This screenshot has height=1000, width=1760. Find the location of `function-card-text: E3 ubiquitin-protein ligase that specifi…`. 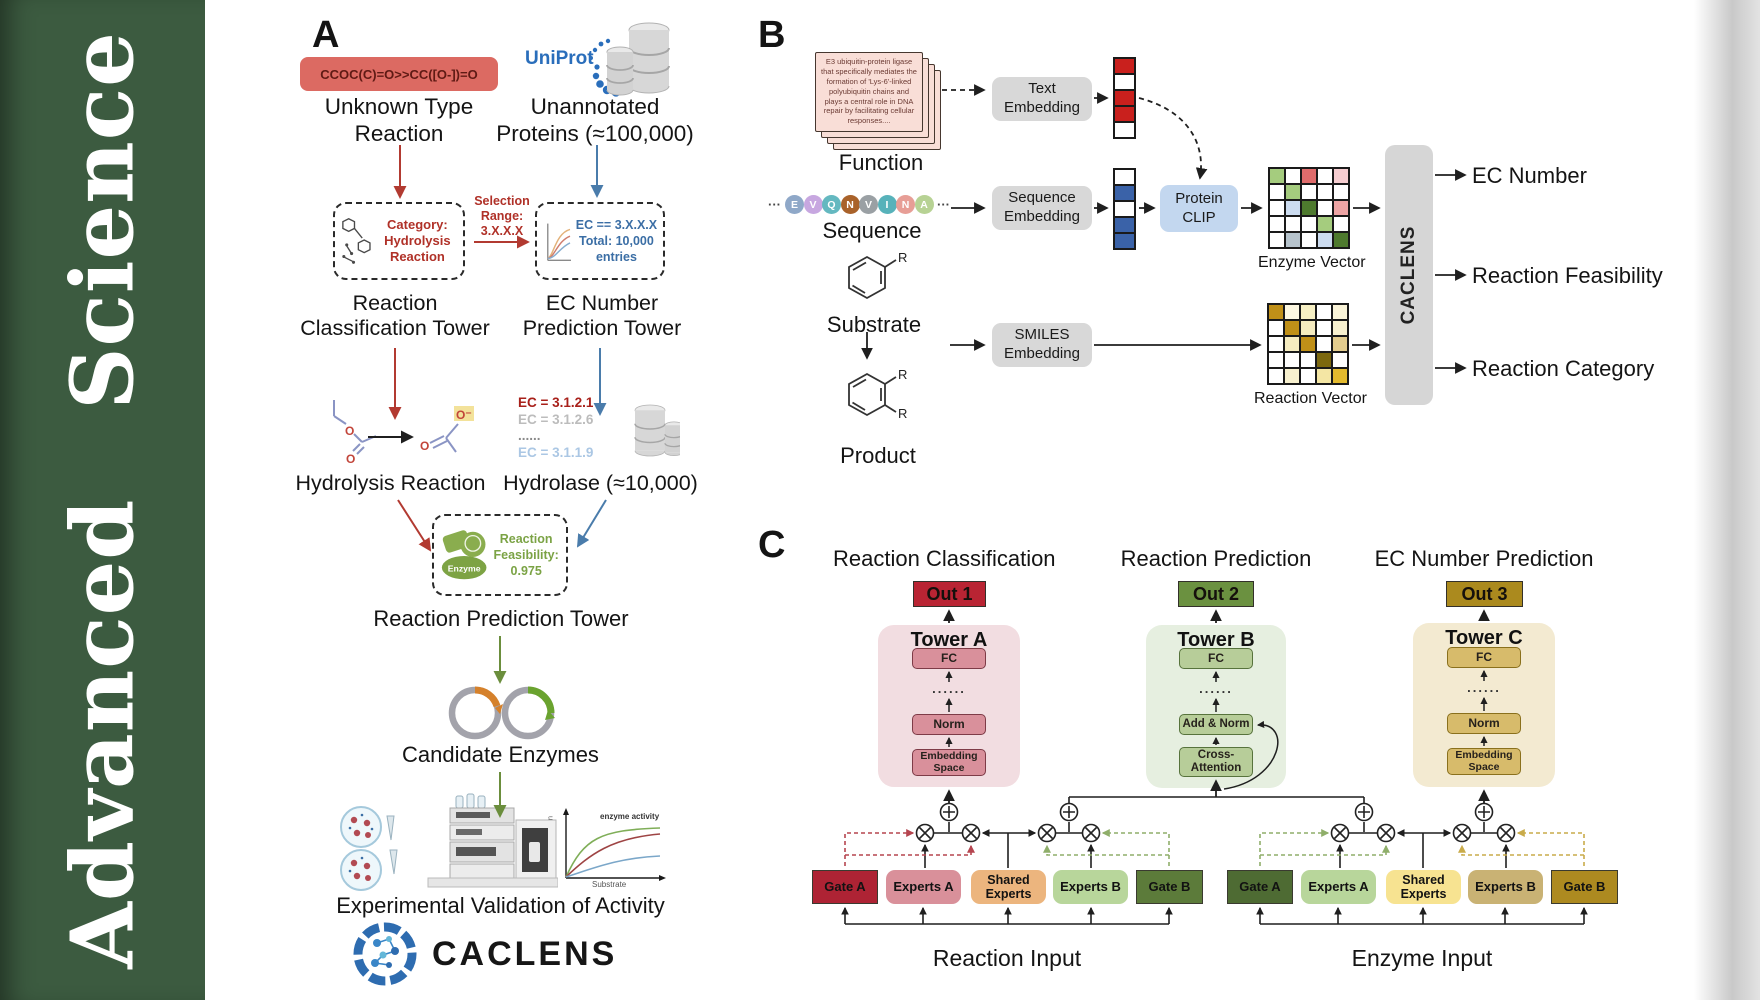

function-card-text: E3 ubiquitin-protein ligase that specifi… is located at coordinates (869, 91).